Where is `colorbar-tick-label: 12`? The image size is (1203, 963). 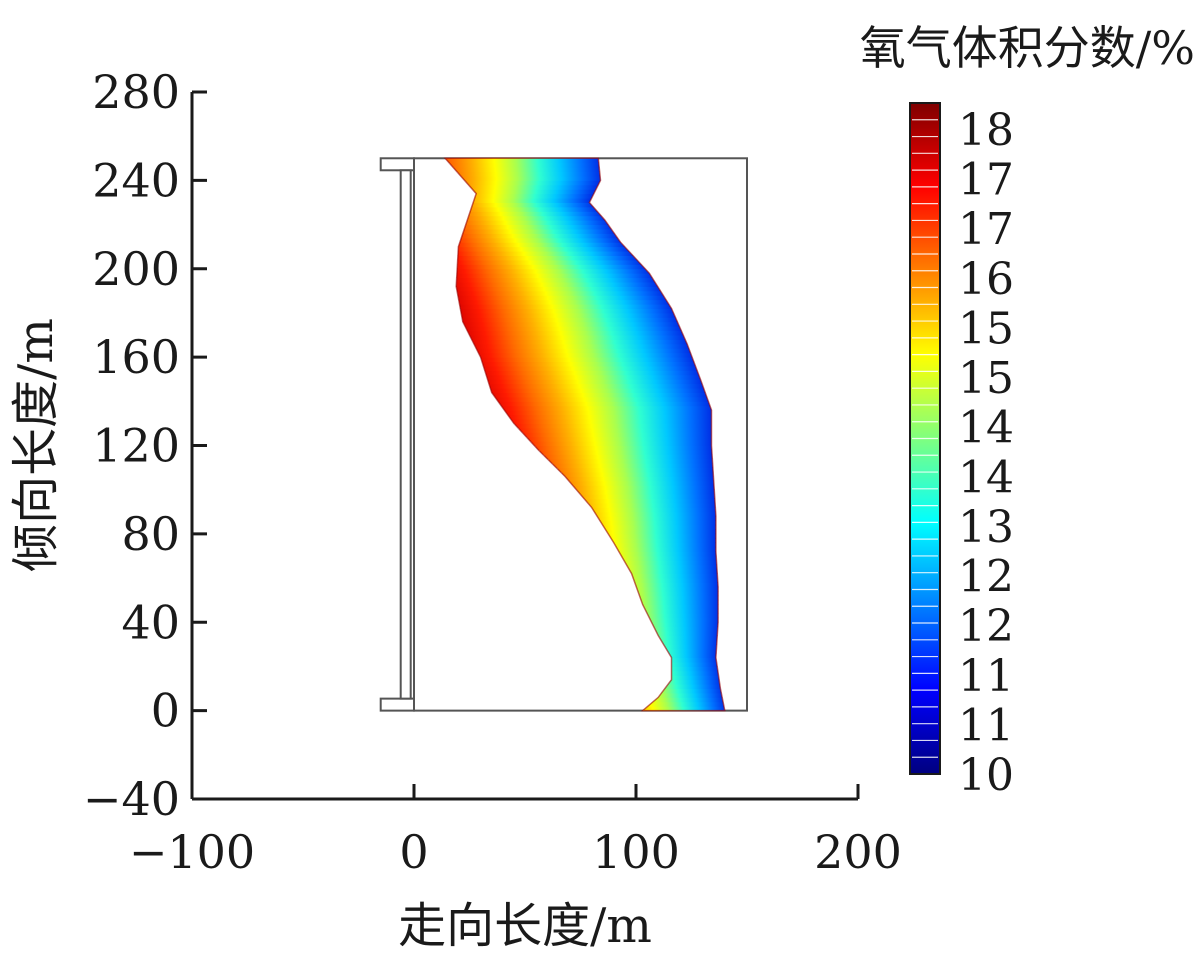
colorbar-tick-label: 12 is located at coordinates (986, 626).